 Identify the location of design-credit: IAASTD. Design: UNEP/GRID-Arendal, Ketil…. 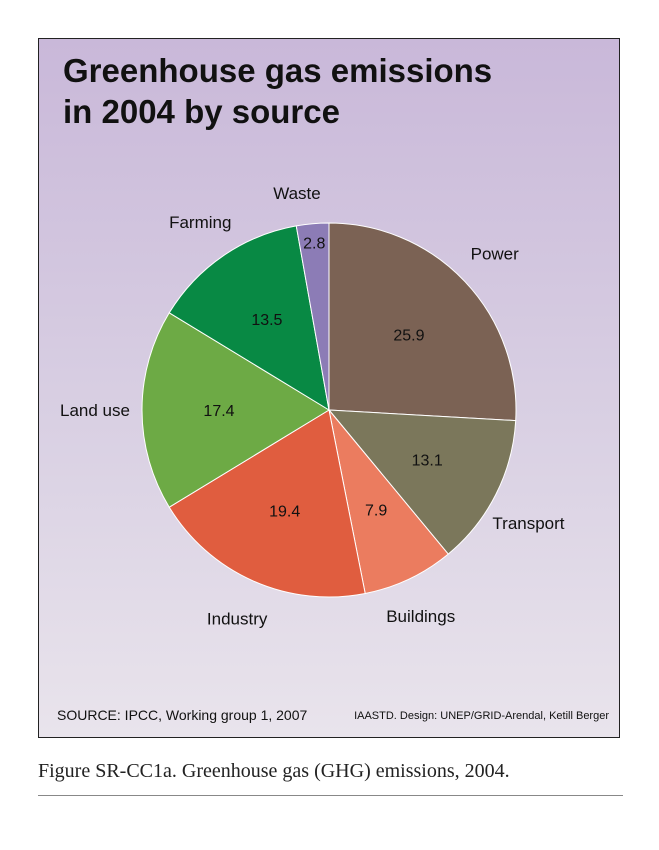
(481, 716).